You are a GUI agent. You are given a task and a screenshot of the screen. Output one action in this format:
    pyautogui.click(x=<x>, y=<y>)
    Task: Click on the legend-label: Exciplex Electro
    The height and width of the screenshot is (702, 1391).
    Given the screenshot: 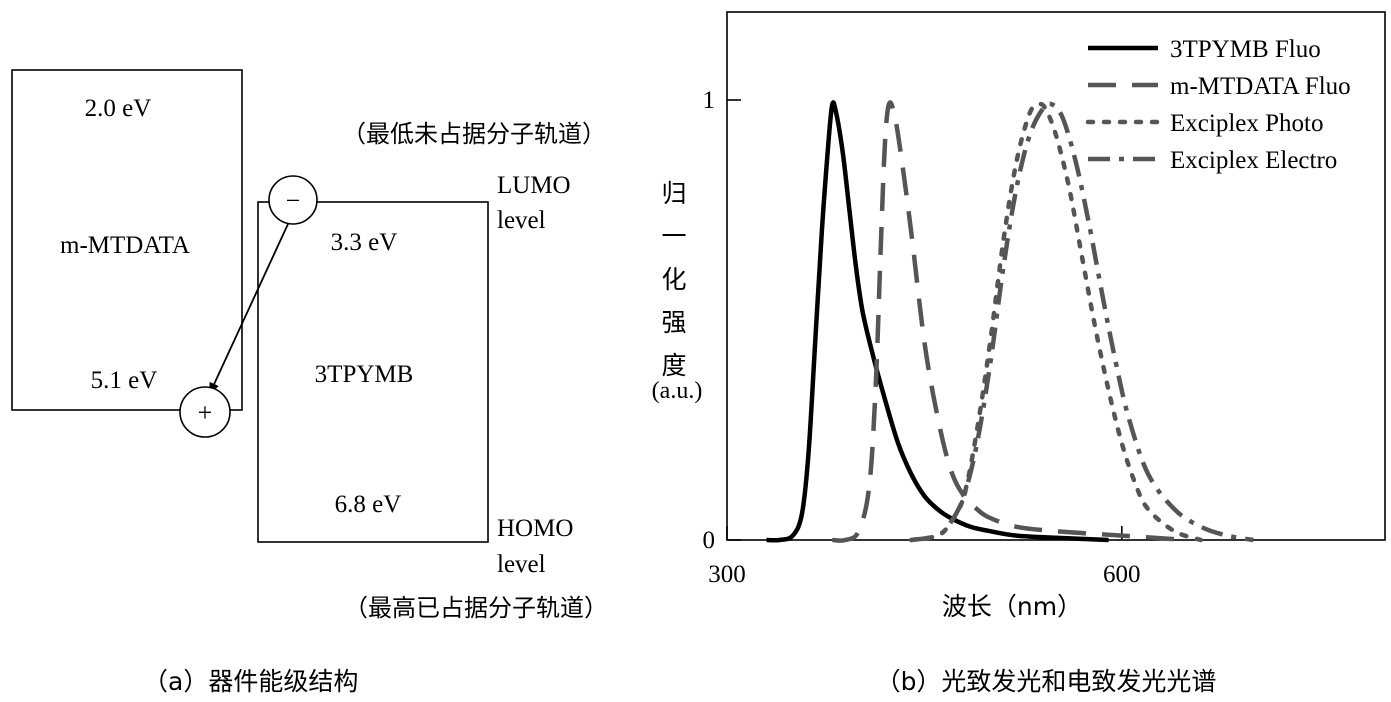 What is the action you would take?
    pyautogui.click(x=1253, y=160)
    